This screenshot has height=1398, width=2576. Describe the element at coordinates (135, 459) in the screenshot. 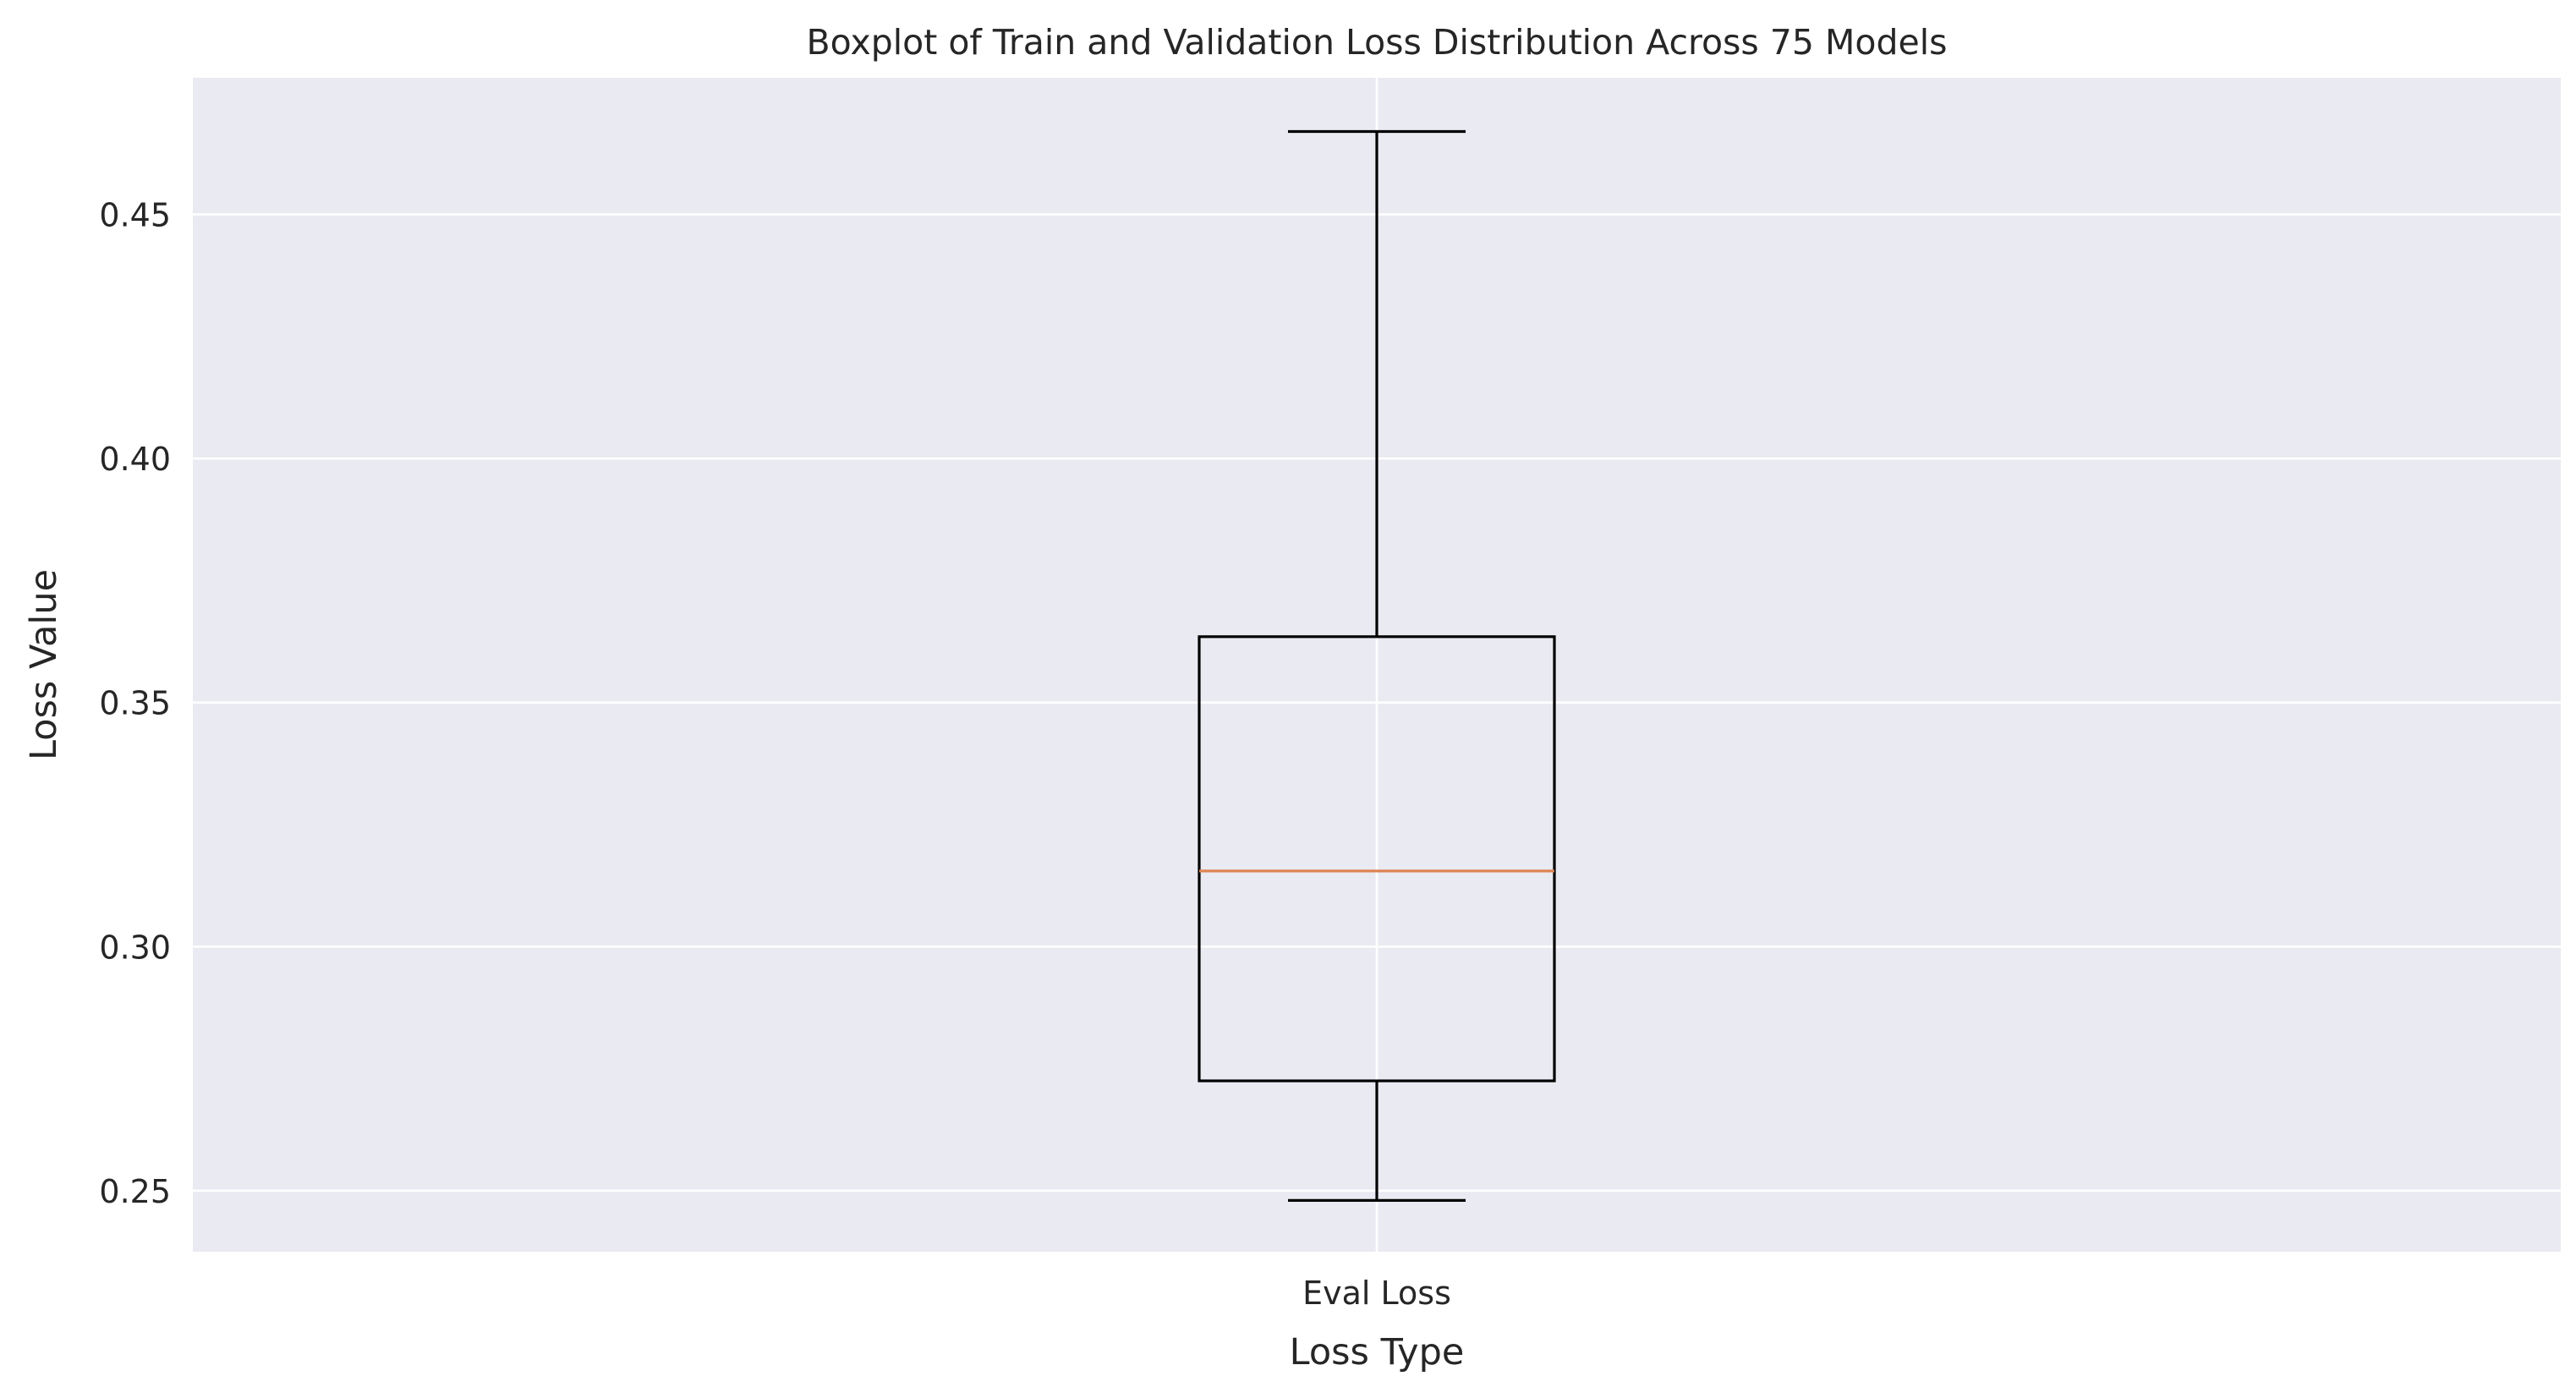

I see `y-tick-label: 0.40` at that location.